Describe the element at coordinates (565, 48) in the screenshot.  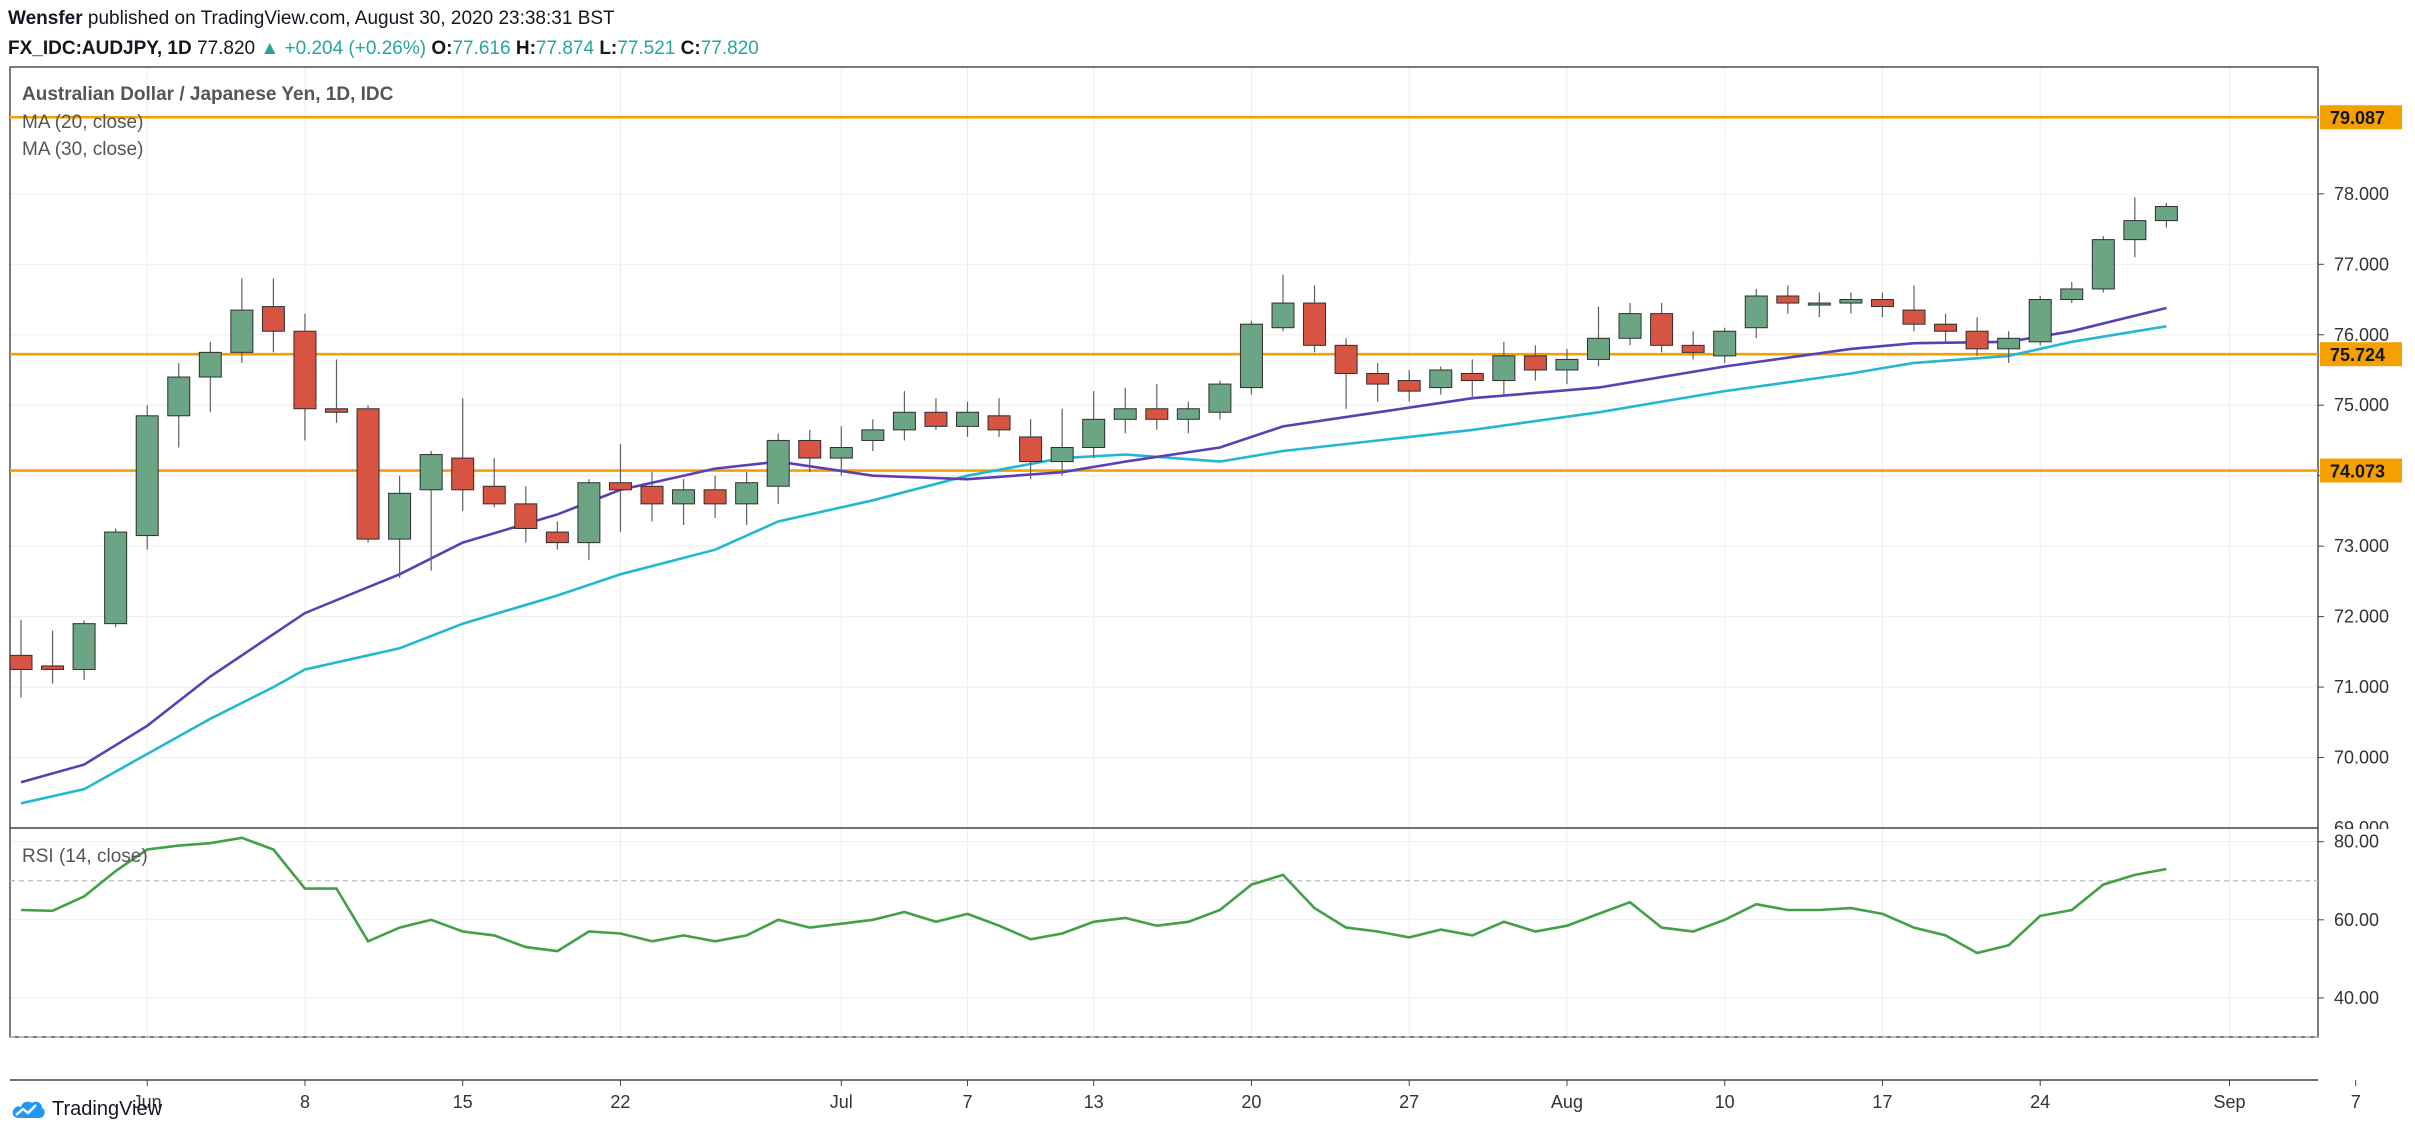
I see `high-value: 77.874` at that location.